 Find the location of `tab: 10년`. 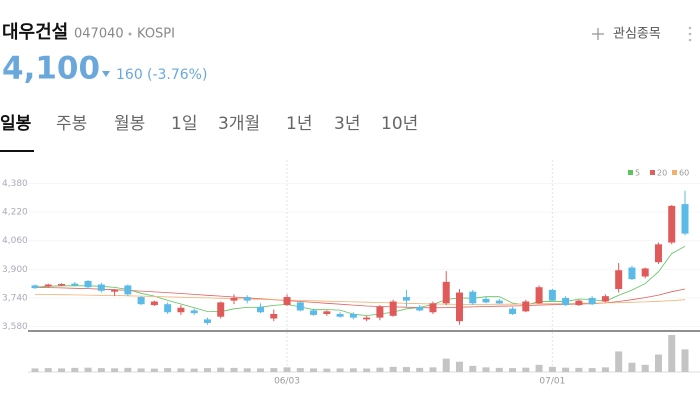

tab: 10년 is located at coordinates (399, 124).